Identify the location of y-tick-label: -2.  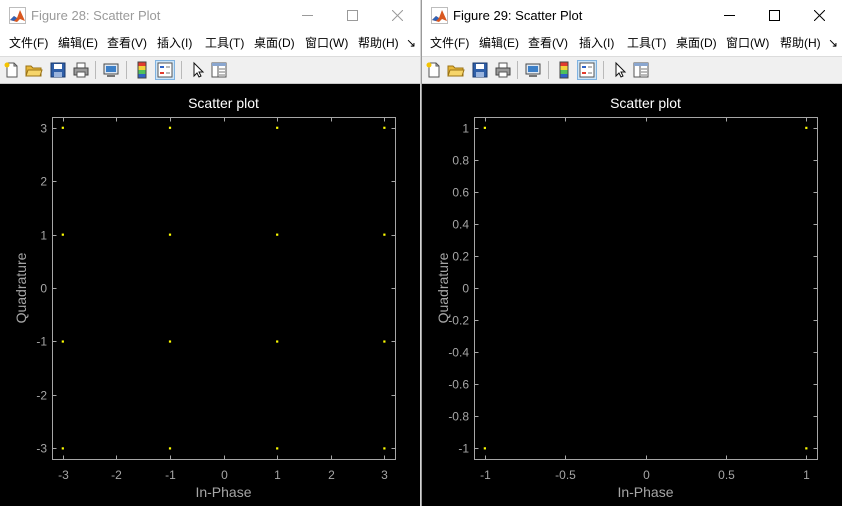
(41, 396).